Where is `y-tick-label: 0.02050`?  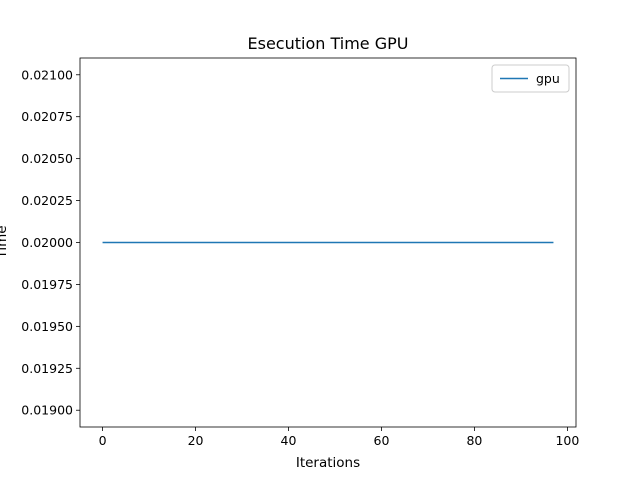
y-tick-label: 0.02050 is located at coordinates (47, 158).